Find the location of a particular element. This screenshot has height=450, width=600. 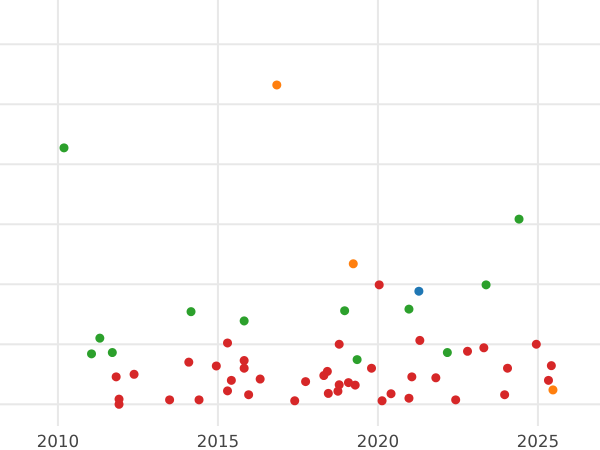

x-tick-label: 2015 is located at coordinates (218, 441).